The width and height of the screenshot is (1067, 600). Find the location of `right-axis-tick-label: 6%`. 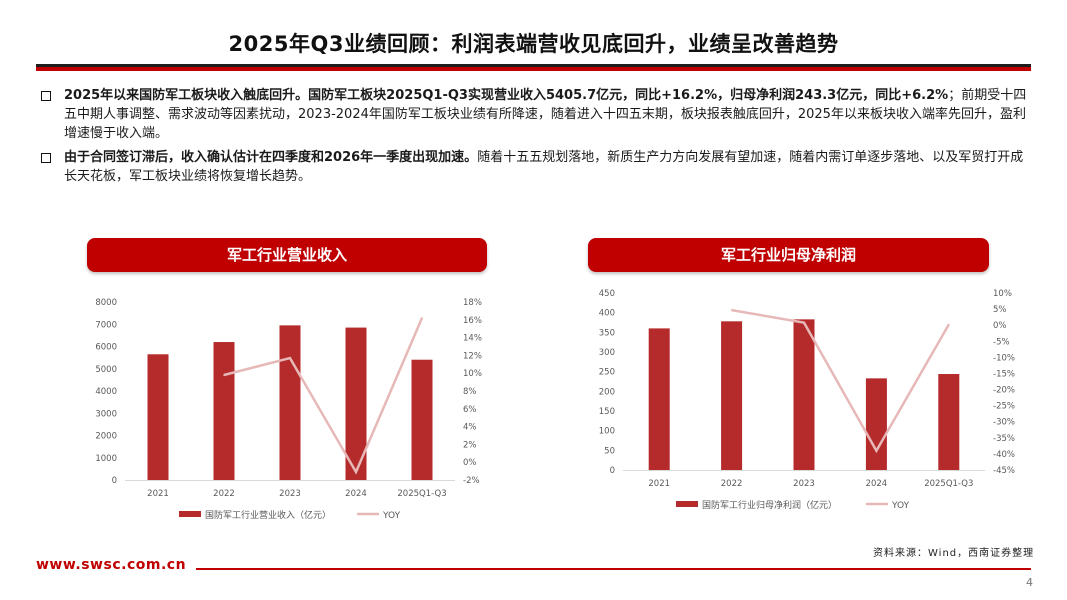

right-axis-tick-label: 6% is located at coordinates (470, 410).